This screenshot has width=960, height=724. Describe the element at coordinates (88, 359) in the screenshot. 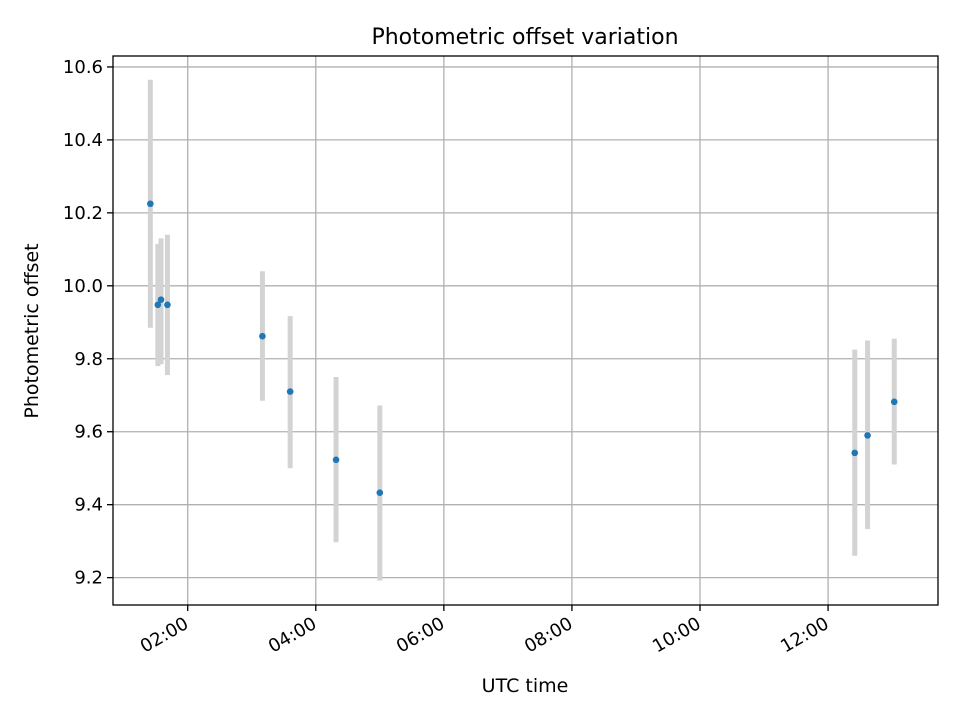

I see `y-tick-label: 9.8` at that location.